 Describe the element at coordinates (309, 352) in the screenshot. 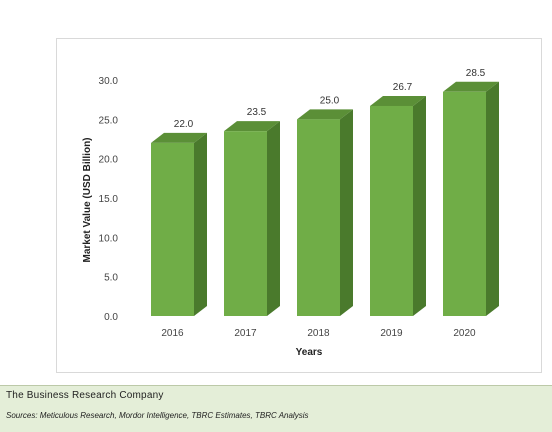

I see `x-axis-title: Years` at that location.